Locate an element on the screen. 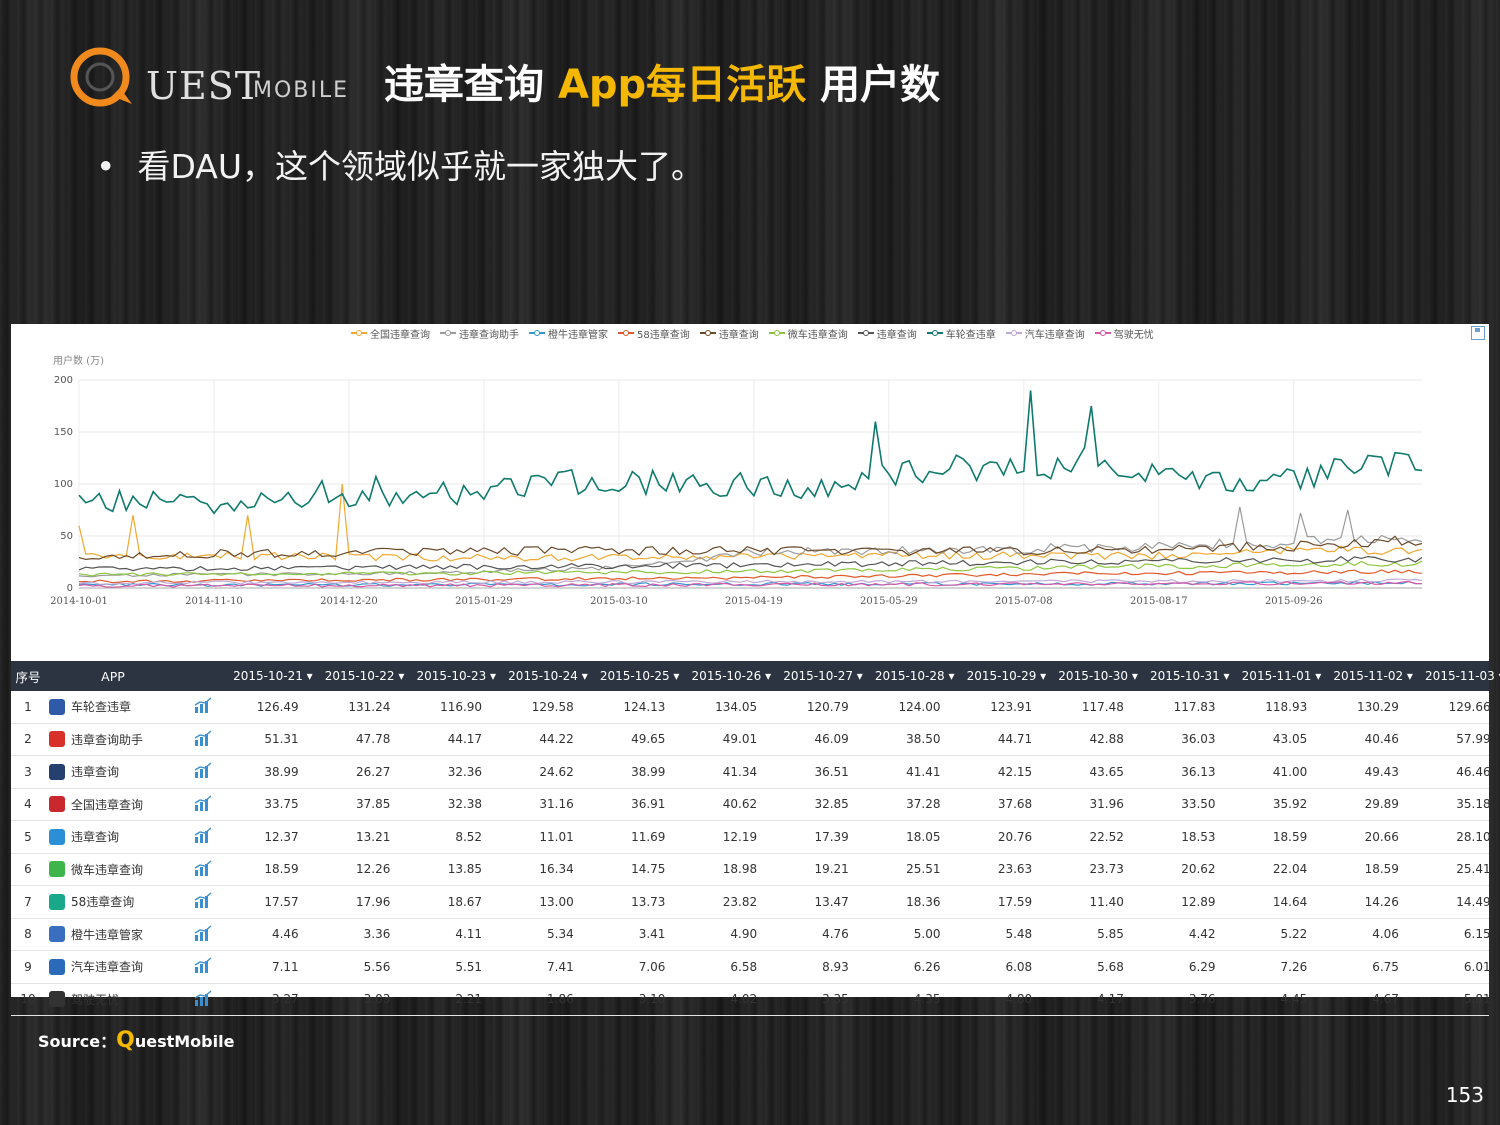 The image size is (1500, 1125). dau-value: 24.62 is located at coordinates (556, 771).